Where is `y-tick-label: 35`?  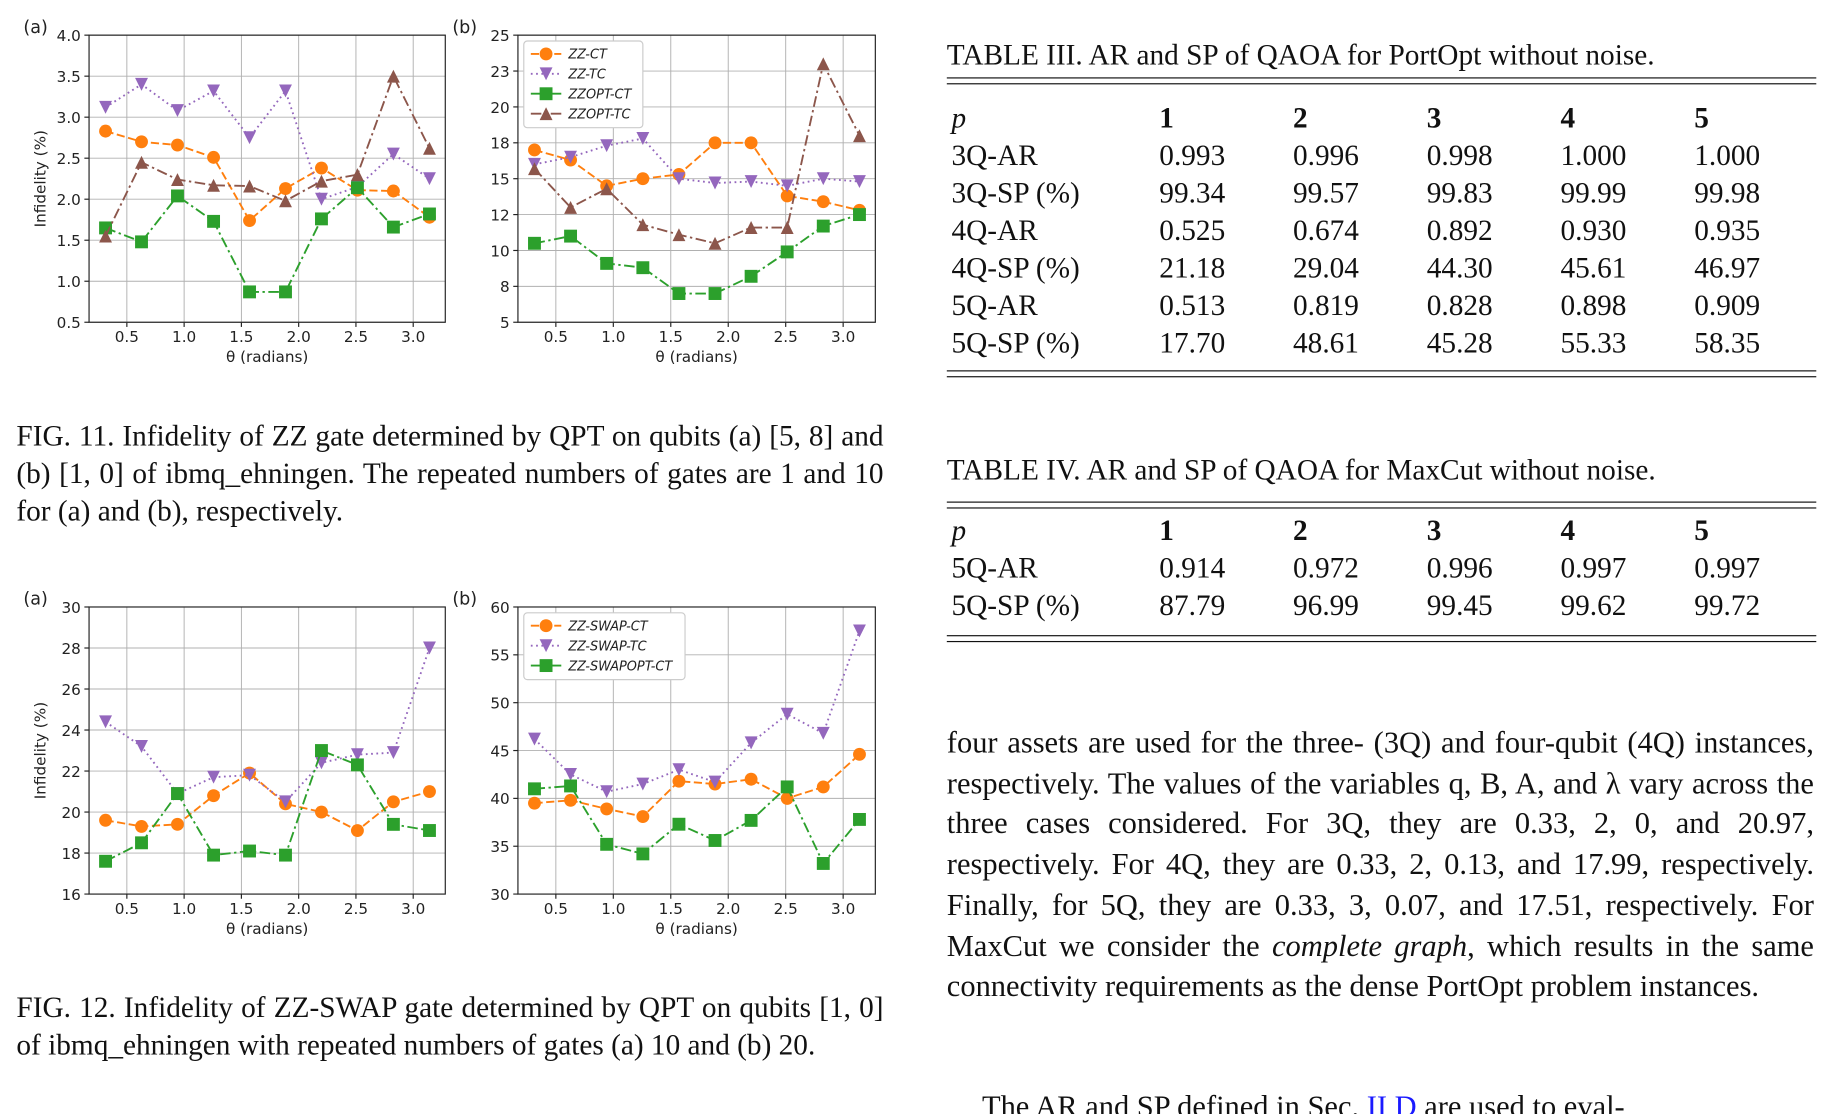
y-tick-label: 35 is located at coordinates (499, 847).